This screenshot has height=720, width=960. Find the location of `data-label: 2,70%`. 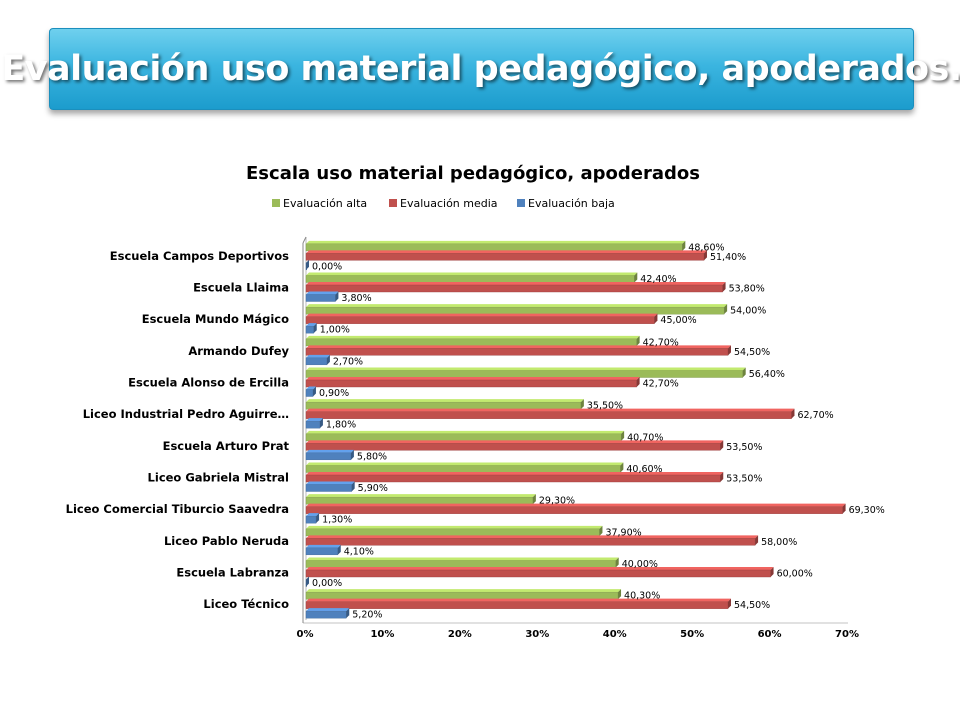

data-label: 2,70% is located at coordinates (348, 361).